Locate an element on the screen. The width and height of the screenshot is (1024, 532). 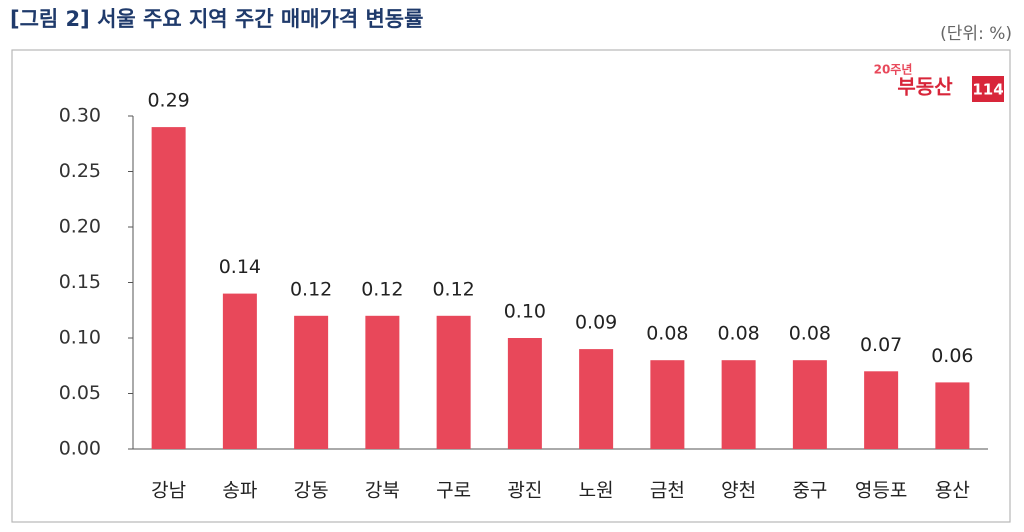
unit-note: (단위: %) is located at coordinates (976, 34).